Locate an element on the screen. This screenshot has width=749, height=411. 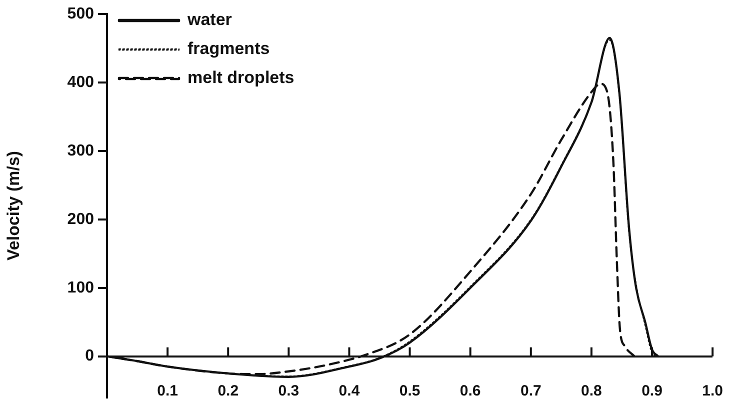
y-tick-label: 300 is located at coordinates (80, 151).